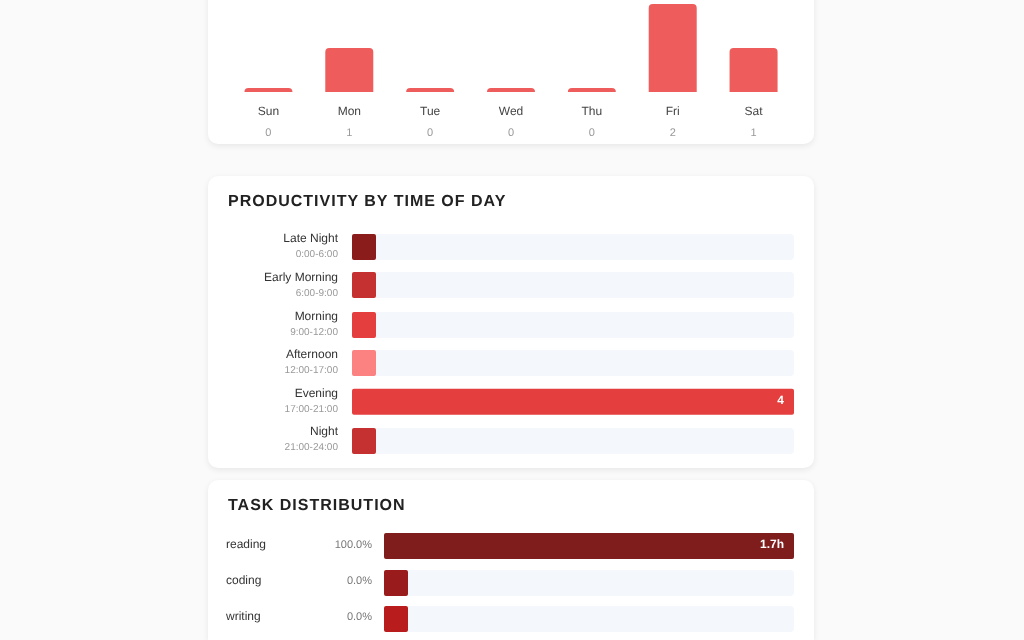 The height and width of the screenshot is (640, 1024). Describe the element at coordinates (367, 201) in the screenshot. I see `chart-title: PRODUCTIVITY BY TIME OF DAY` at that location.